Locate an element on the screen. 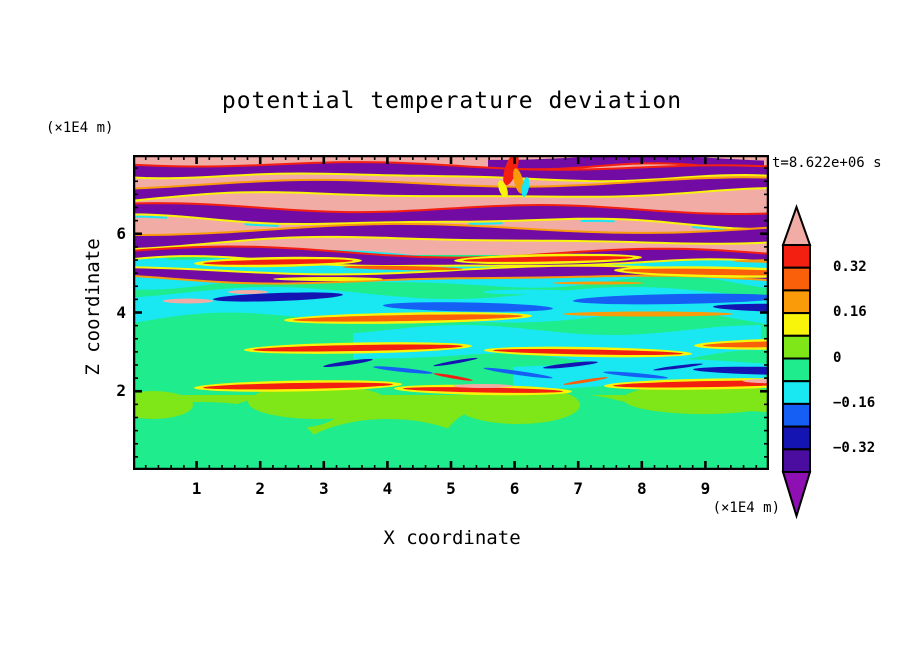  x-axis-unit-label: (×1E4 m) is located at coordinates (746, 508).